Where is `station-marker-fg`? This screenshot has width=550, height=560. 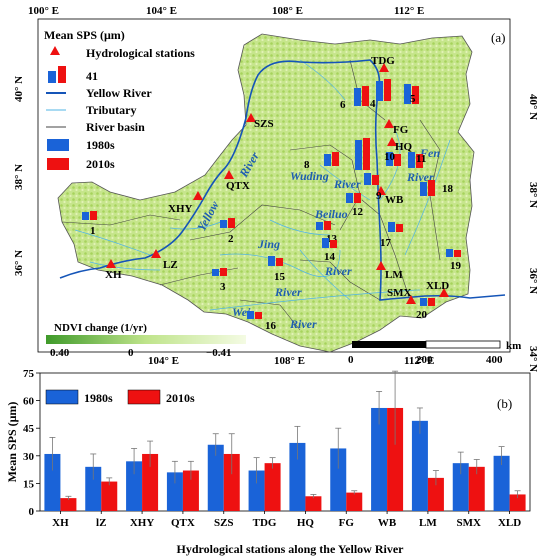
station-marker-fg is located at coordinates (389, 123).